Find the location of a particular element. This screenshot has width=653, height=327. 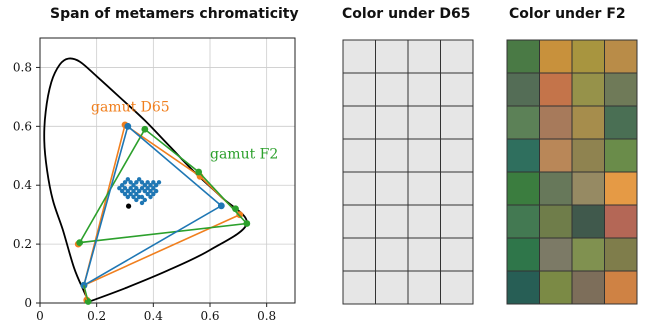

y-tick-label: 0.6 is located at coordinates (22, 126).